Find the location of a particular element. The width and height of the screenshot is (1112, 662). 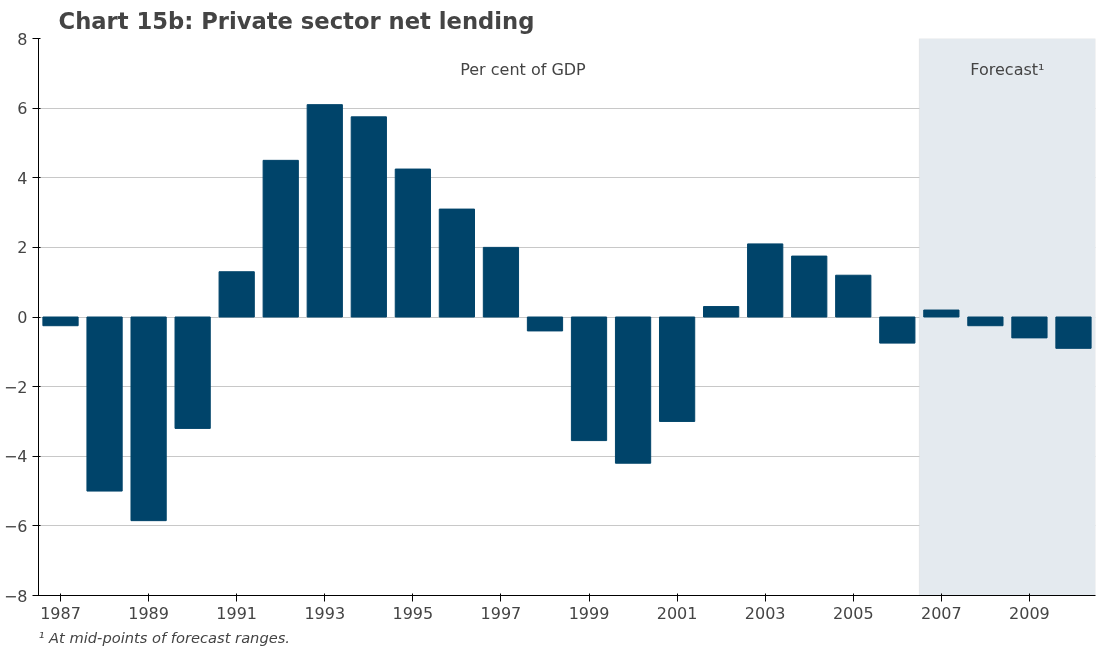

chart-title: Chart 15b: Private sector net lending is located at coordinates (296, 20).